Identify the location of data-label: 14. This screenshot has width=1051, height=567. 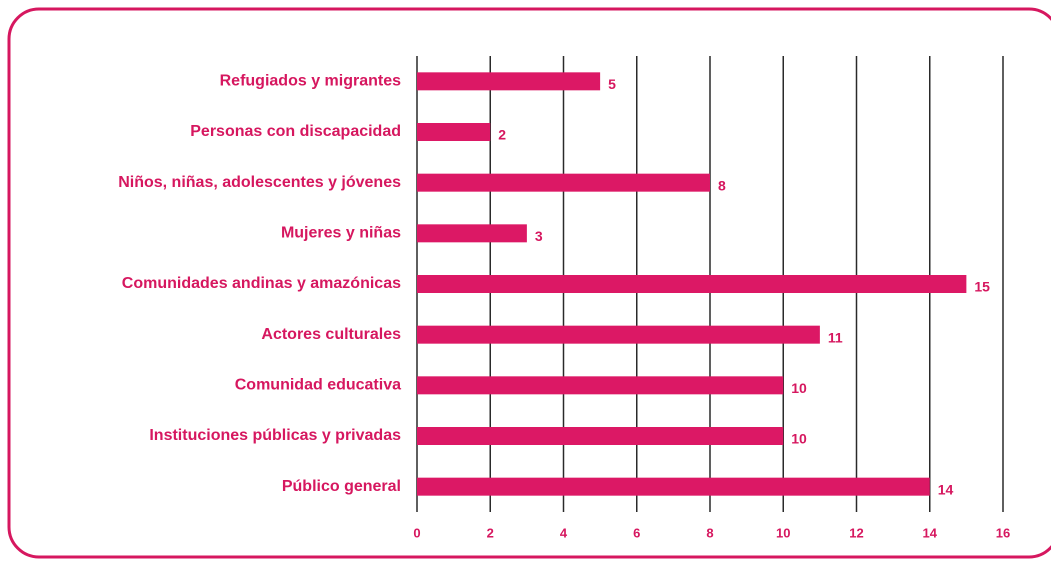
(946, 489).